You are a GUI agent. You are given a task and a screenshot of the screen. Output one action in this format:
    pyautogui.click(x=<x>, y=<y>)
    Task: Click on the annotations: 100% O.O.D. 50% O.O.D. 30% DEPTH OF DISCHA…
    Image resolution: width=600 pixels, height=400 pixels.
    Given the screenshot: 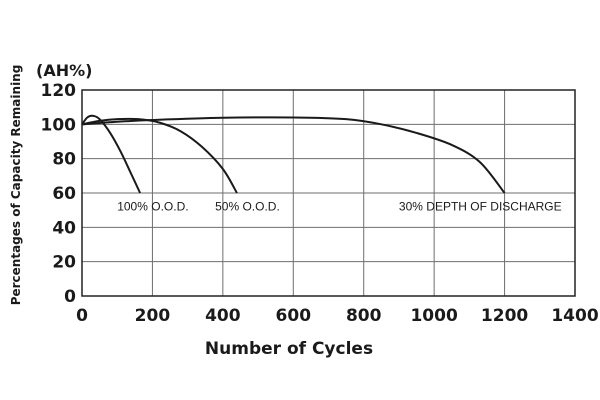 What is the action you would take?
    pyautogui.click(x=339, y=207)
    